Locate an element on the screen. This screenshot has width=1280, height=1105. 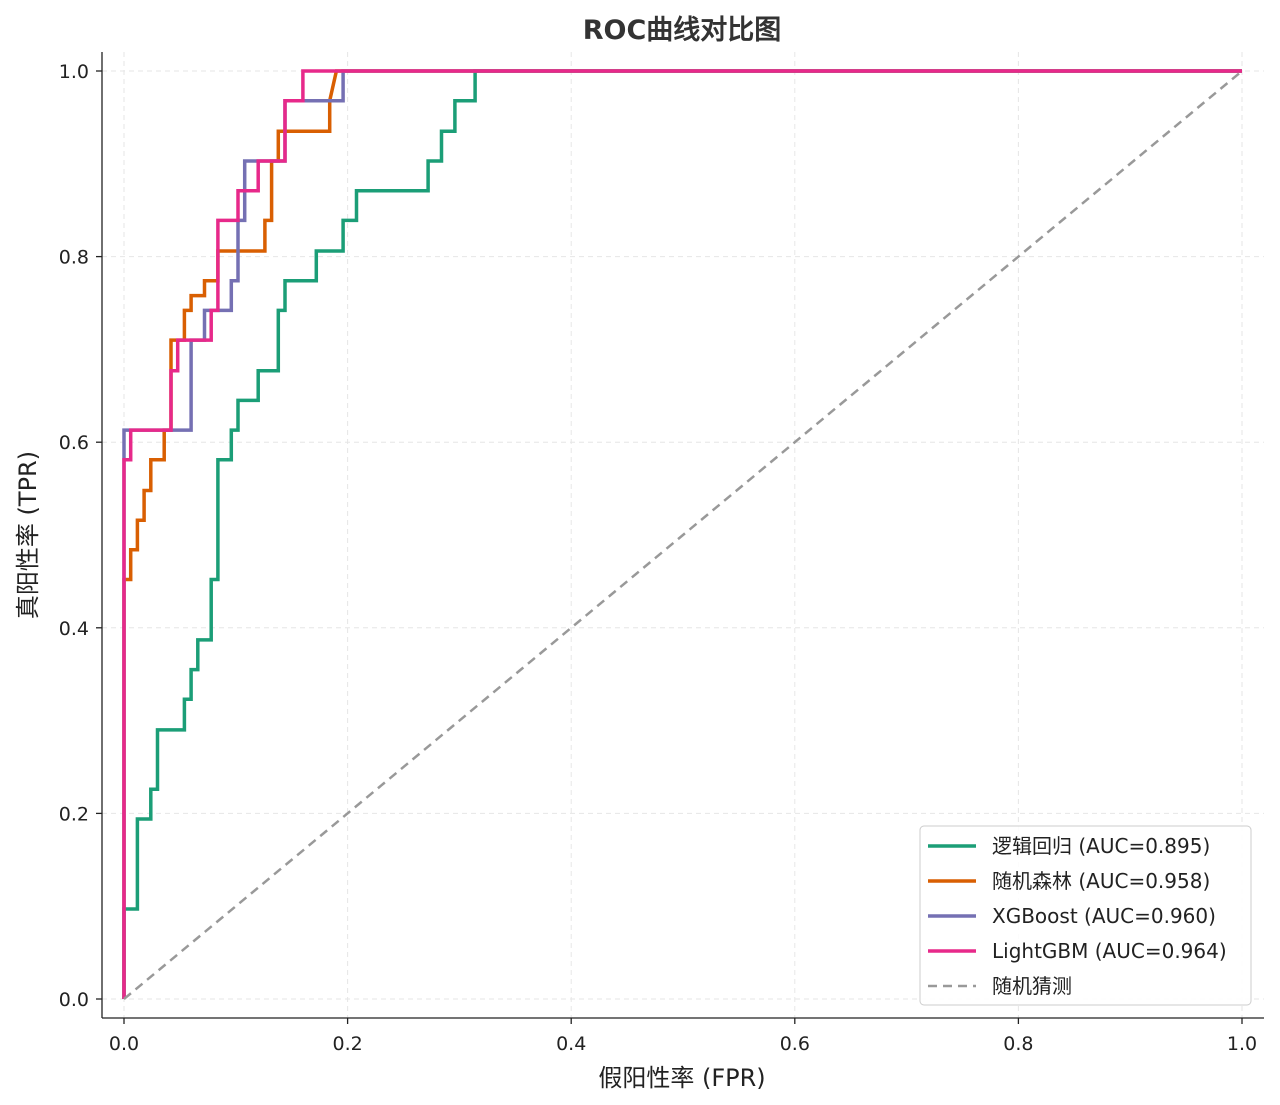
y-tick-label: 0.6 is located at coordinates (74, 443).